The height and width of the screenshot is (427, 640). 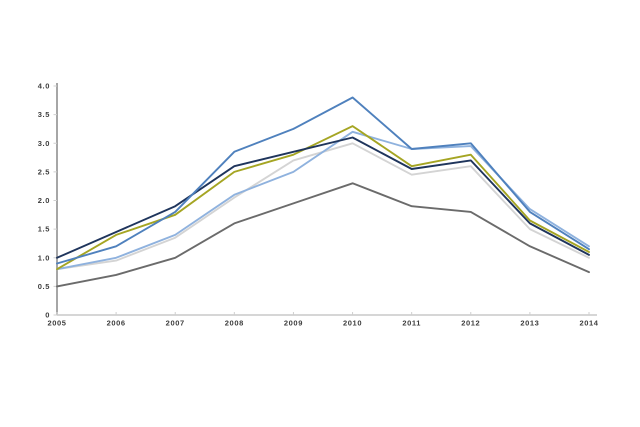 I want to click on x-tick-label: 2011, so click(x=411, y=323).